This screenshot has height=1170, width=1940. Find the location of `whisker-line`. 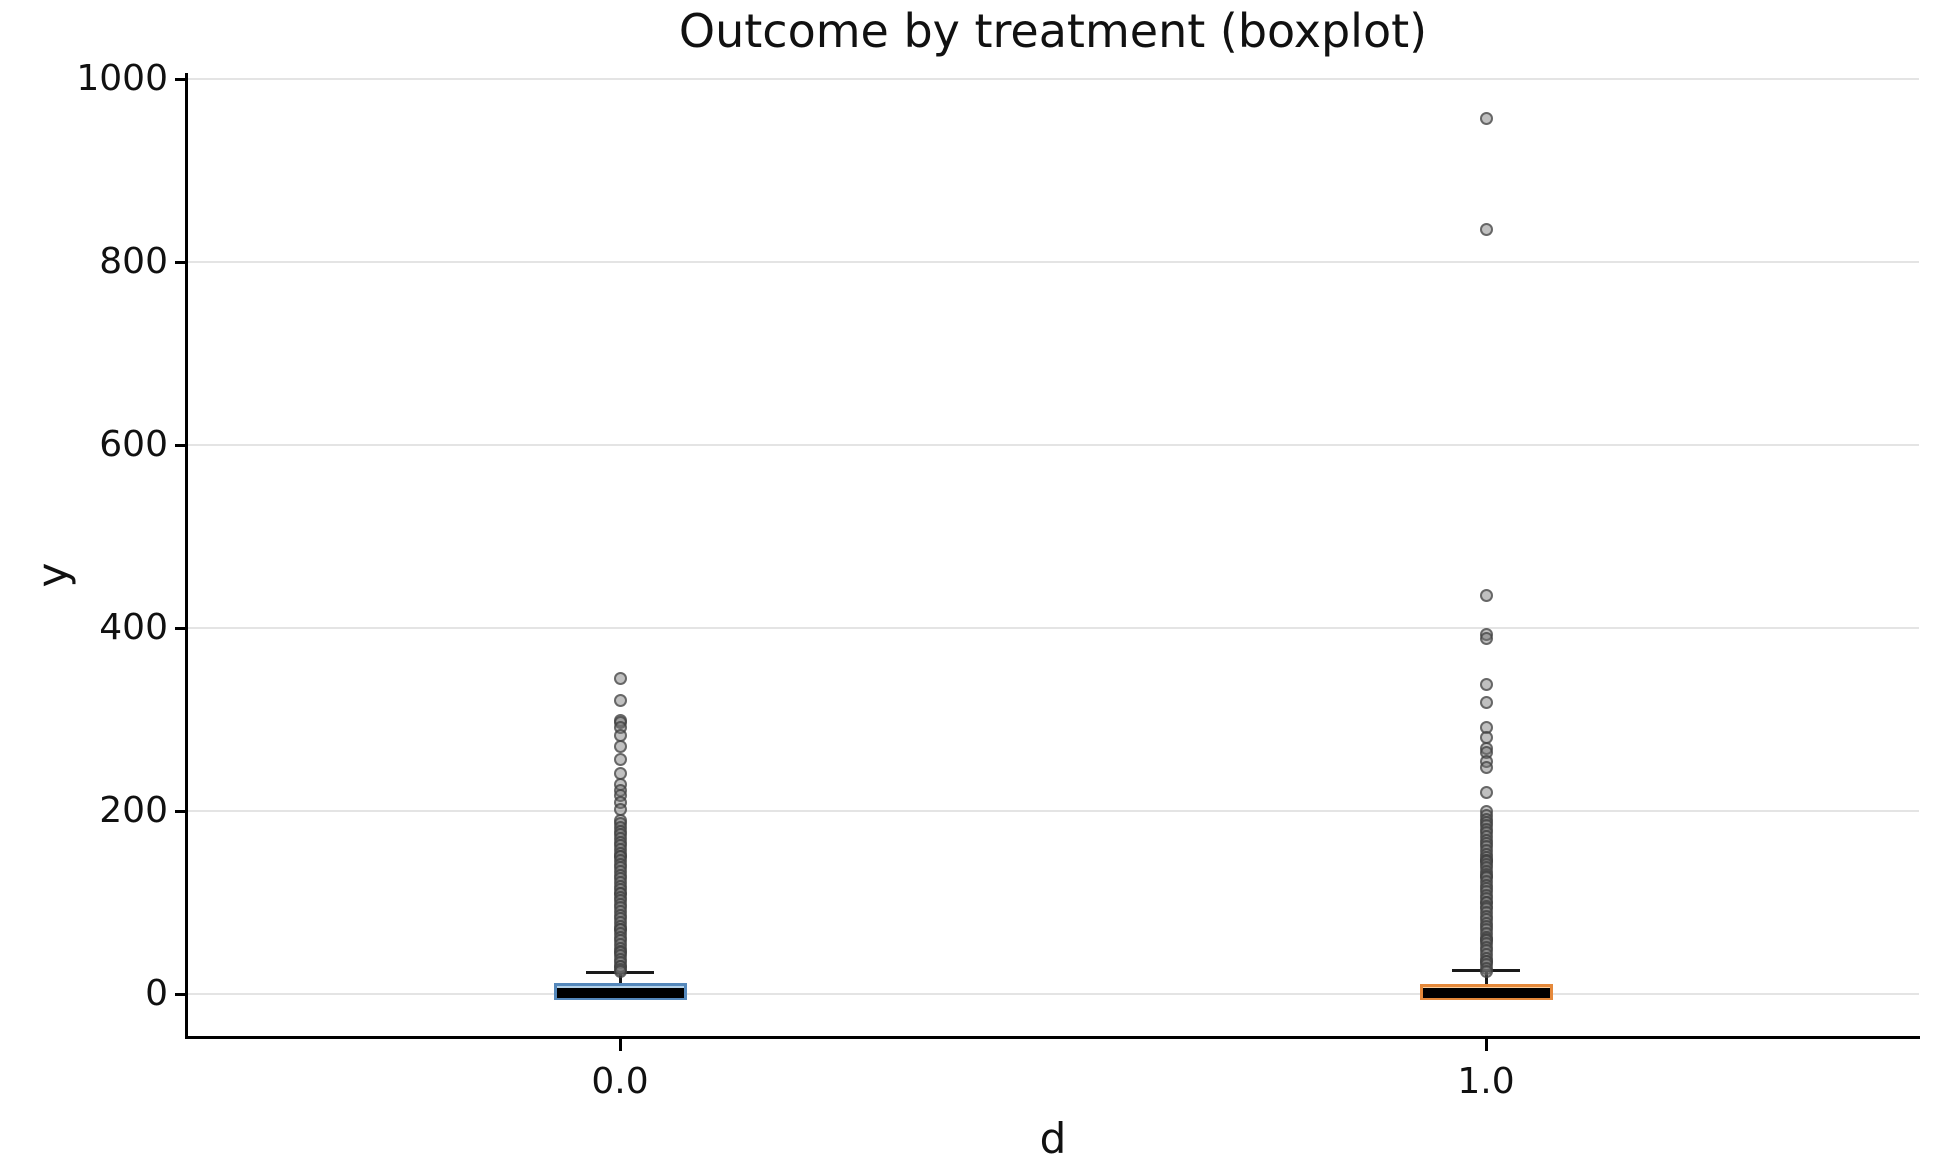

whisker-line is located at coordinates (620, 978).